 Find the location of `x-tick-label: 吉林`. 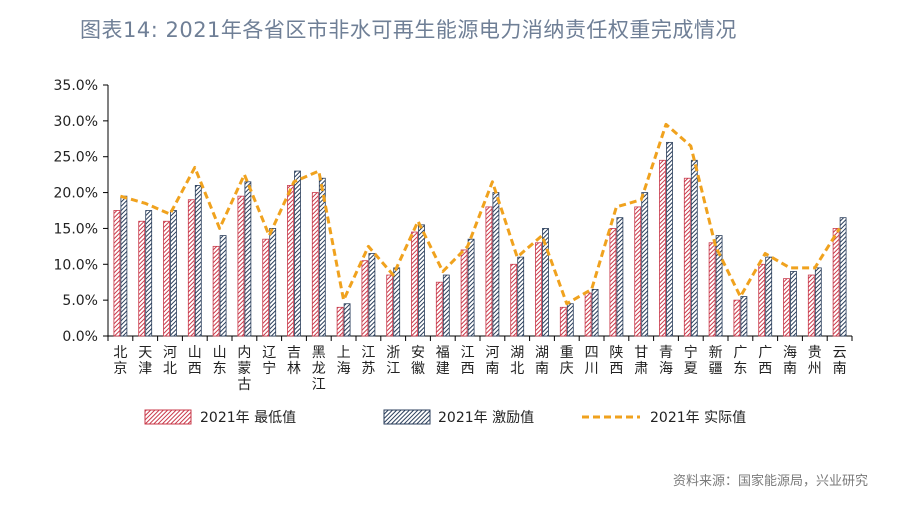

x-tick-label: 吉林 is located at coordinates (294, 361).